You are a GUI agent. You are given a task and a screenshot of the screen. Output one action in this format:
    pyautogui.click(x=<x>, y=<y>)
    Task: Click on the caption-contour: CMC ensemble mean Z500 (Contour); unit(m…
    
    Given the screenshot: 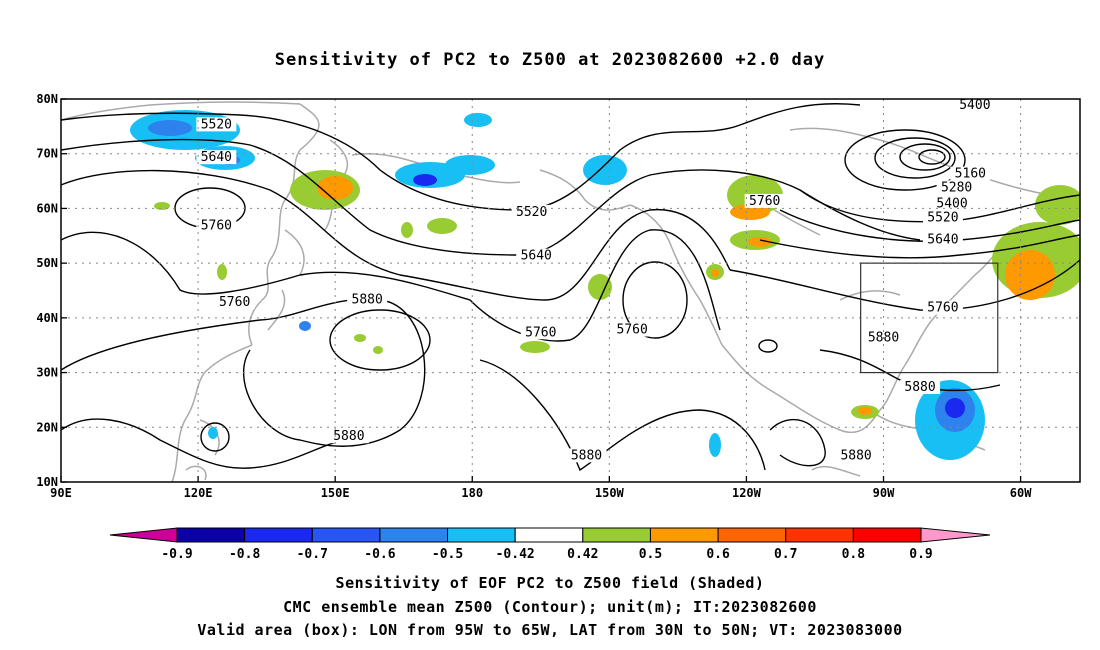 What is the action you would take?
    pyautogui.click(x=550, y=607)
    